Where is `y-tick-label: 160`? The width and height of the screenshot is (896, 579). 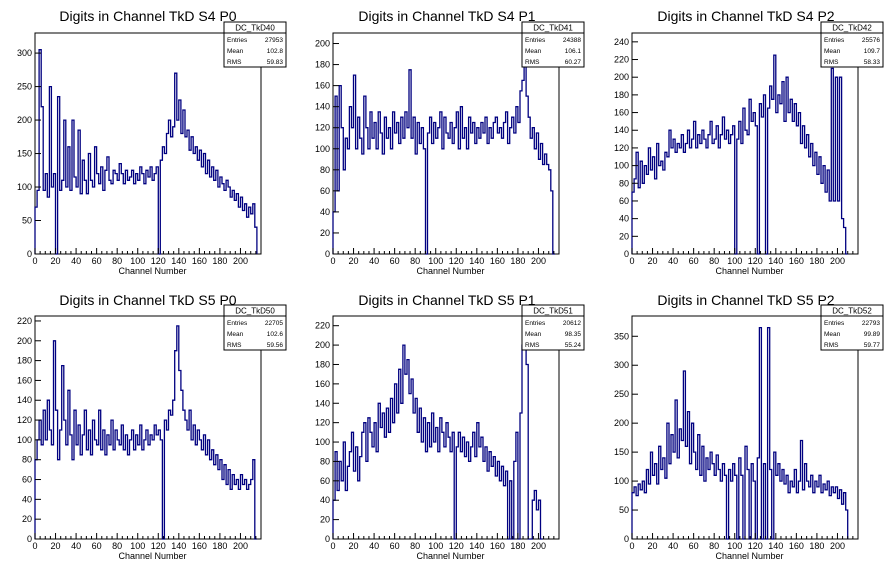
y-tick-label: 160 is located at coordinates (24, 380).